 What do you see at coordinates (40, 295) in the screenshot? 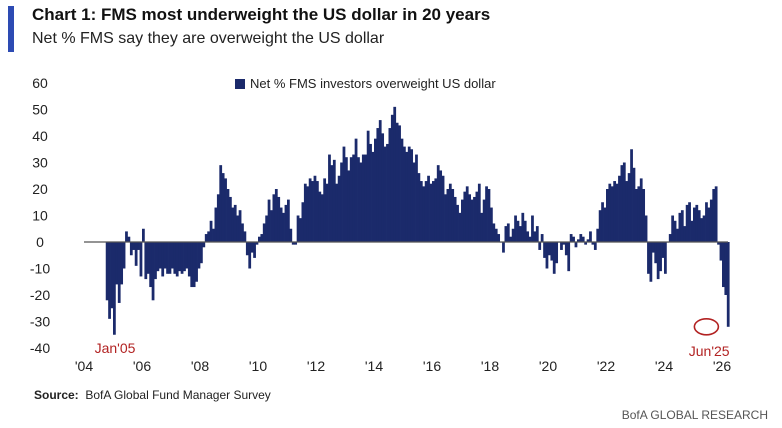
I see `y-tick-label: -20` at bounding box center [40, 295].